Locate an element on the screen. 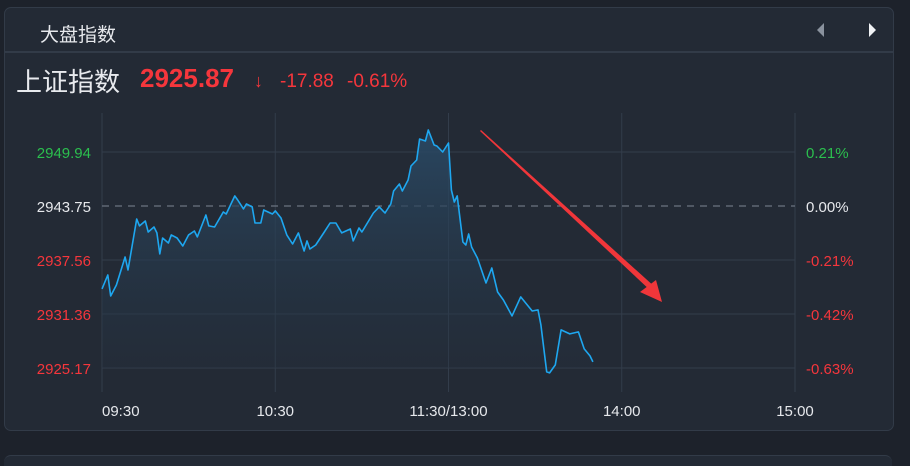 This screenshot has height=466, width=910. y-tick-label-left: 2949.94 is located at coordinates (64, 153).